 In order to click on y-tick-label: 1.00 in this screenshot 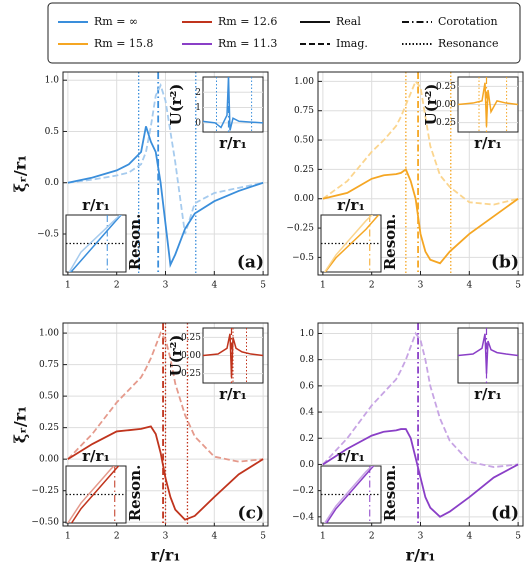, I will do `click(49, 334)`.